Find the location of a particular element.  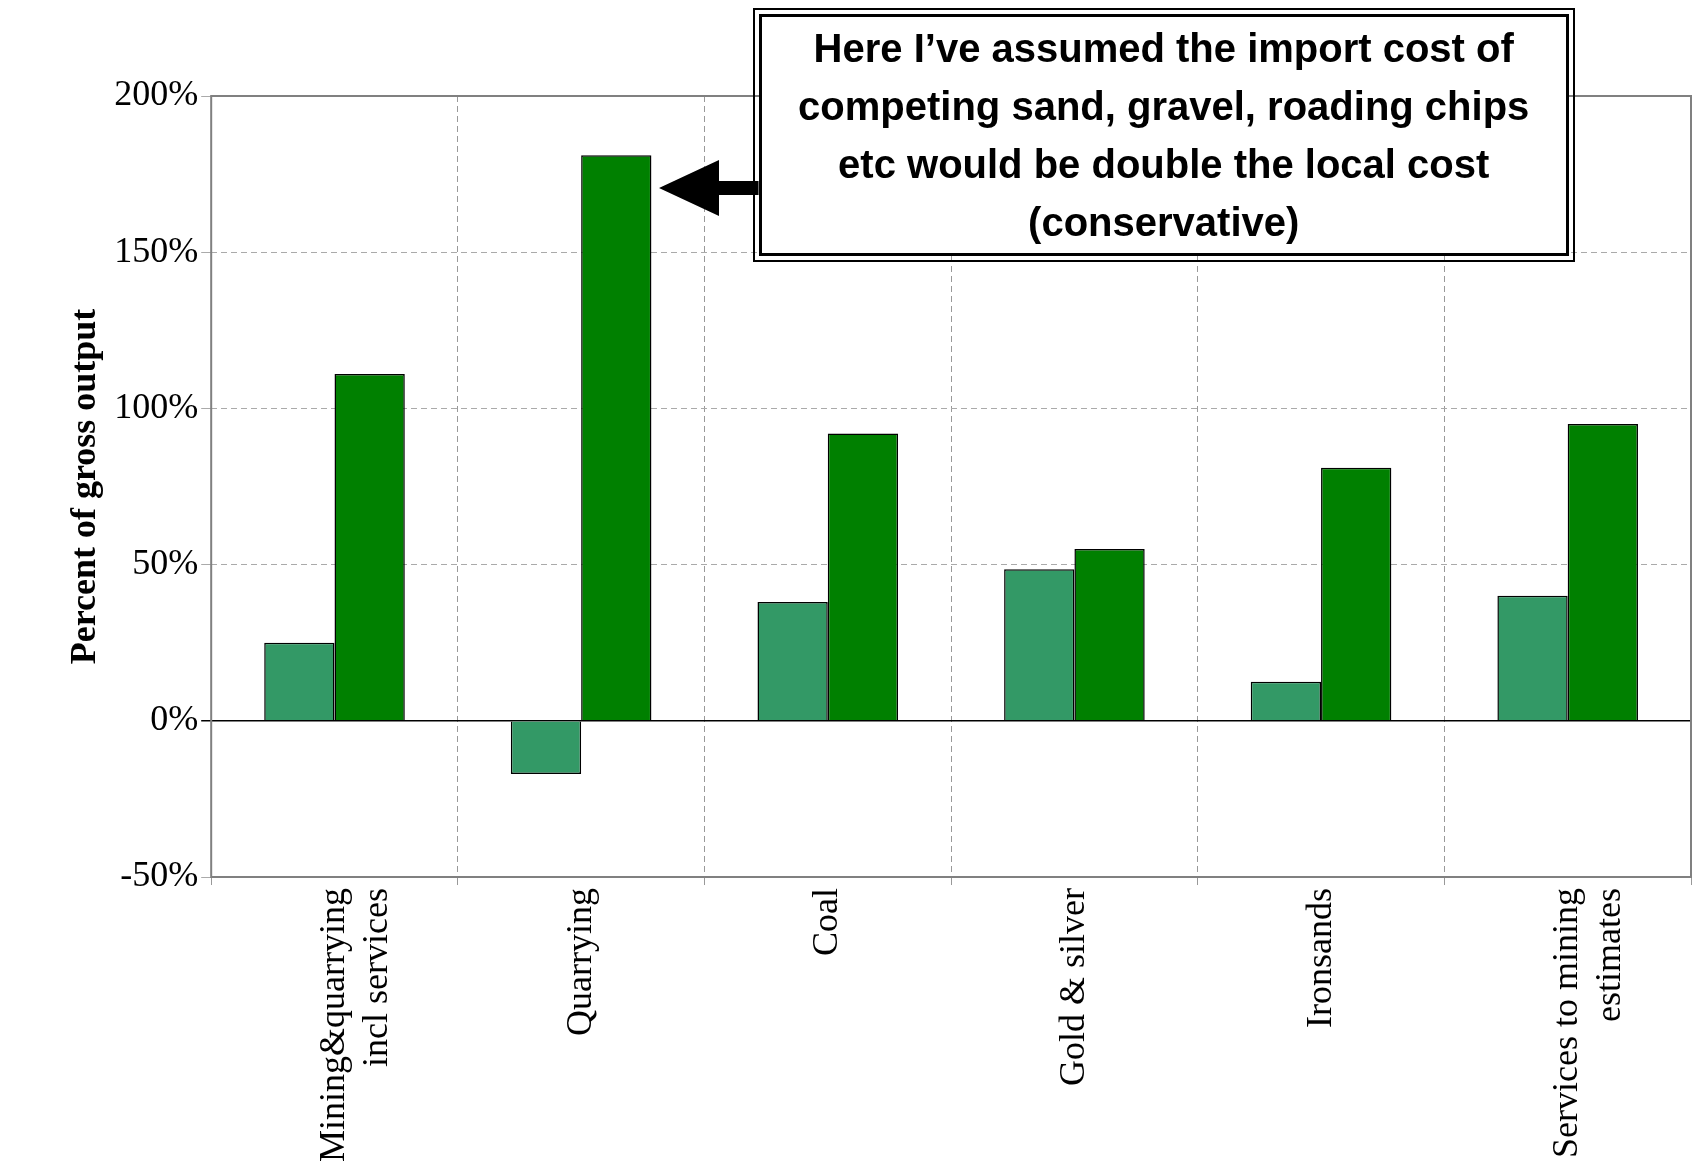

x-tick-label: Ironsands is located at coordinates (1318, 958).